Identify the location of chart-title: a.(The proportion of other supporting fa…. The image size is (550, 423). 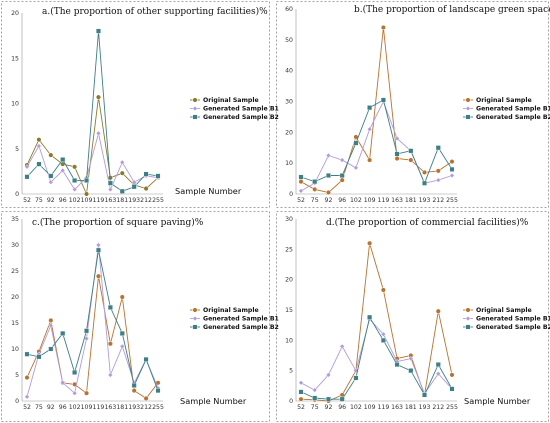
(155, 11).